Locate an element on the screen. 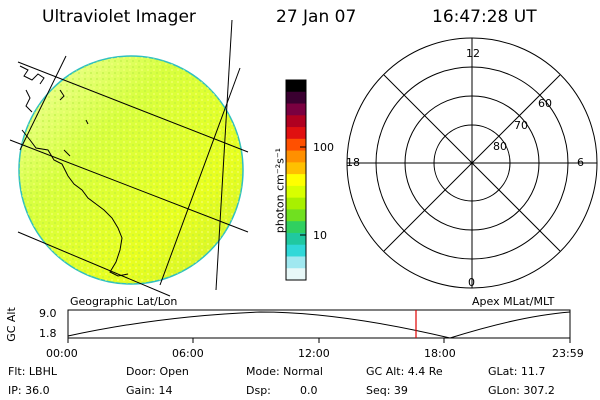 The height and width of the screenshot is (400, 600). x-tick-1800: 18:00 is located at coordinates (440, 353).